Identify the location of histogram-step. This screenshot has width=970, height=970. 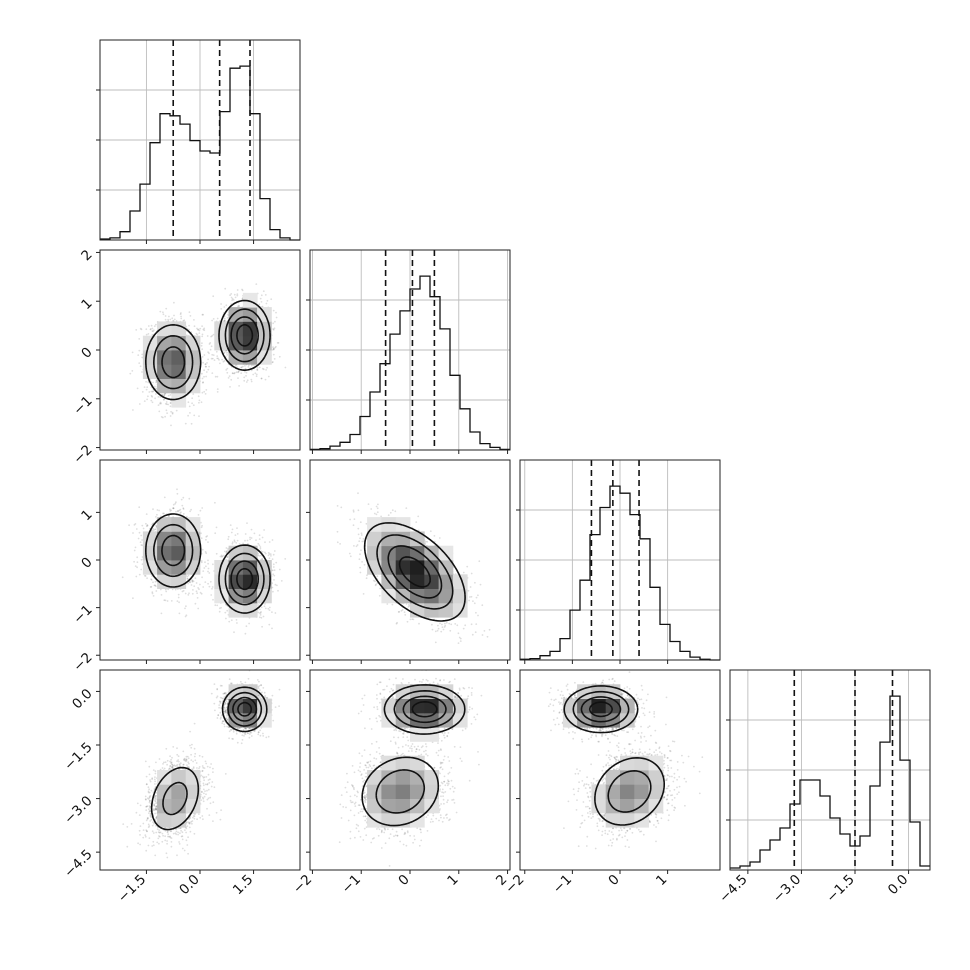
(620, 573).